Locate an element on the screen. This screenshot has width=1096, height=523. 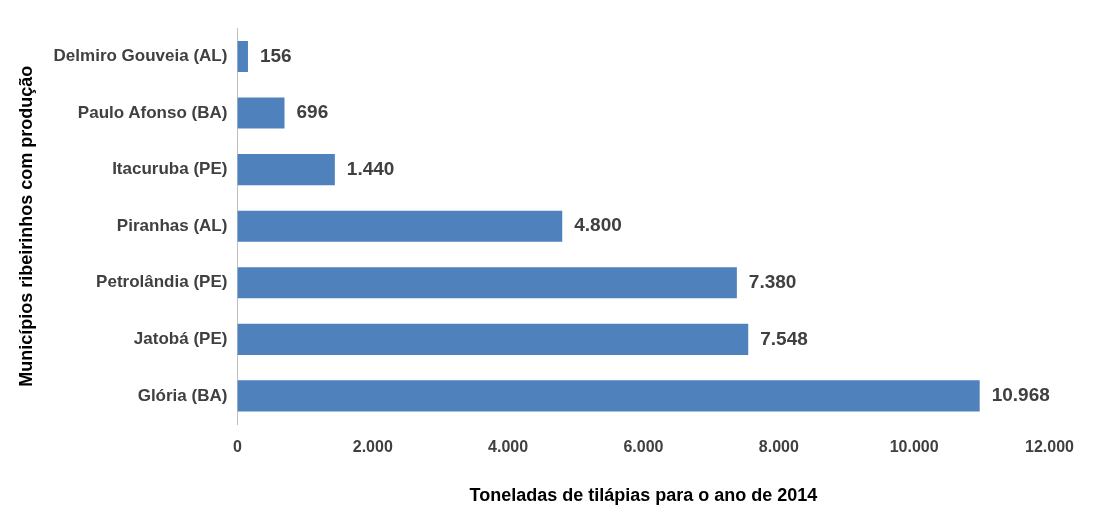
data-label: 156 is located at coordinates (275, 55).